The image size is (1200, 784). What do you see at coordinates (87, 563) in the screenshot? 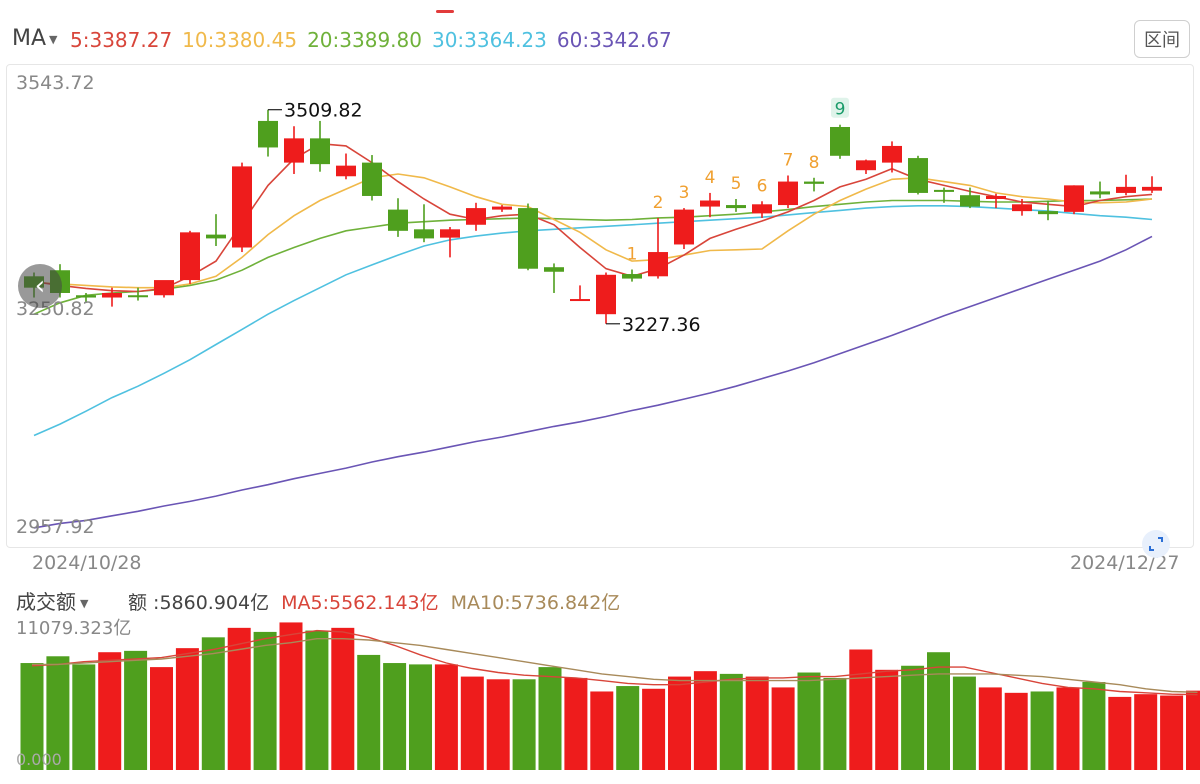
I see `date-start-label: 2024/10/28` at bounding box center [87, 563].